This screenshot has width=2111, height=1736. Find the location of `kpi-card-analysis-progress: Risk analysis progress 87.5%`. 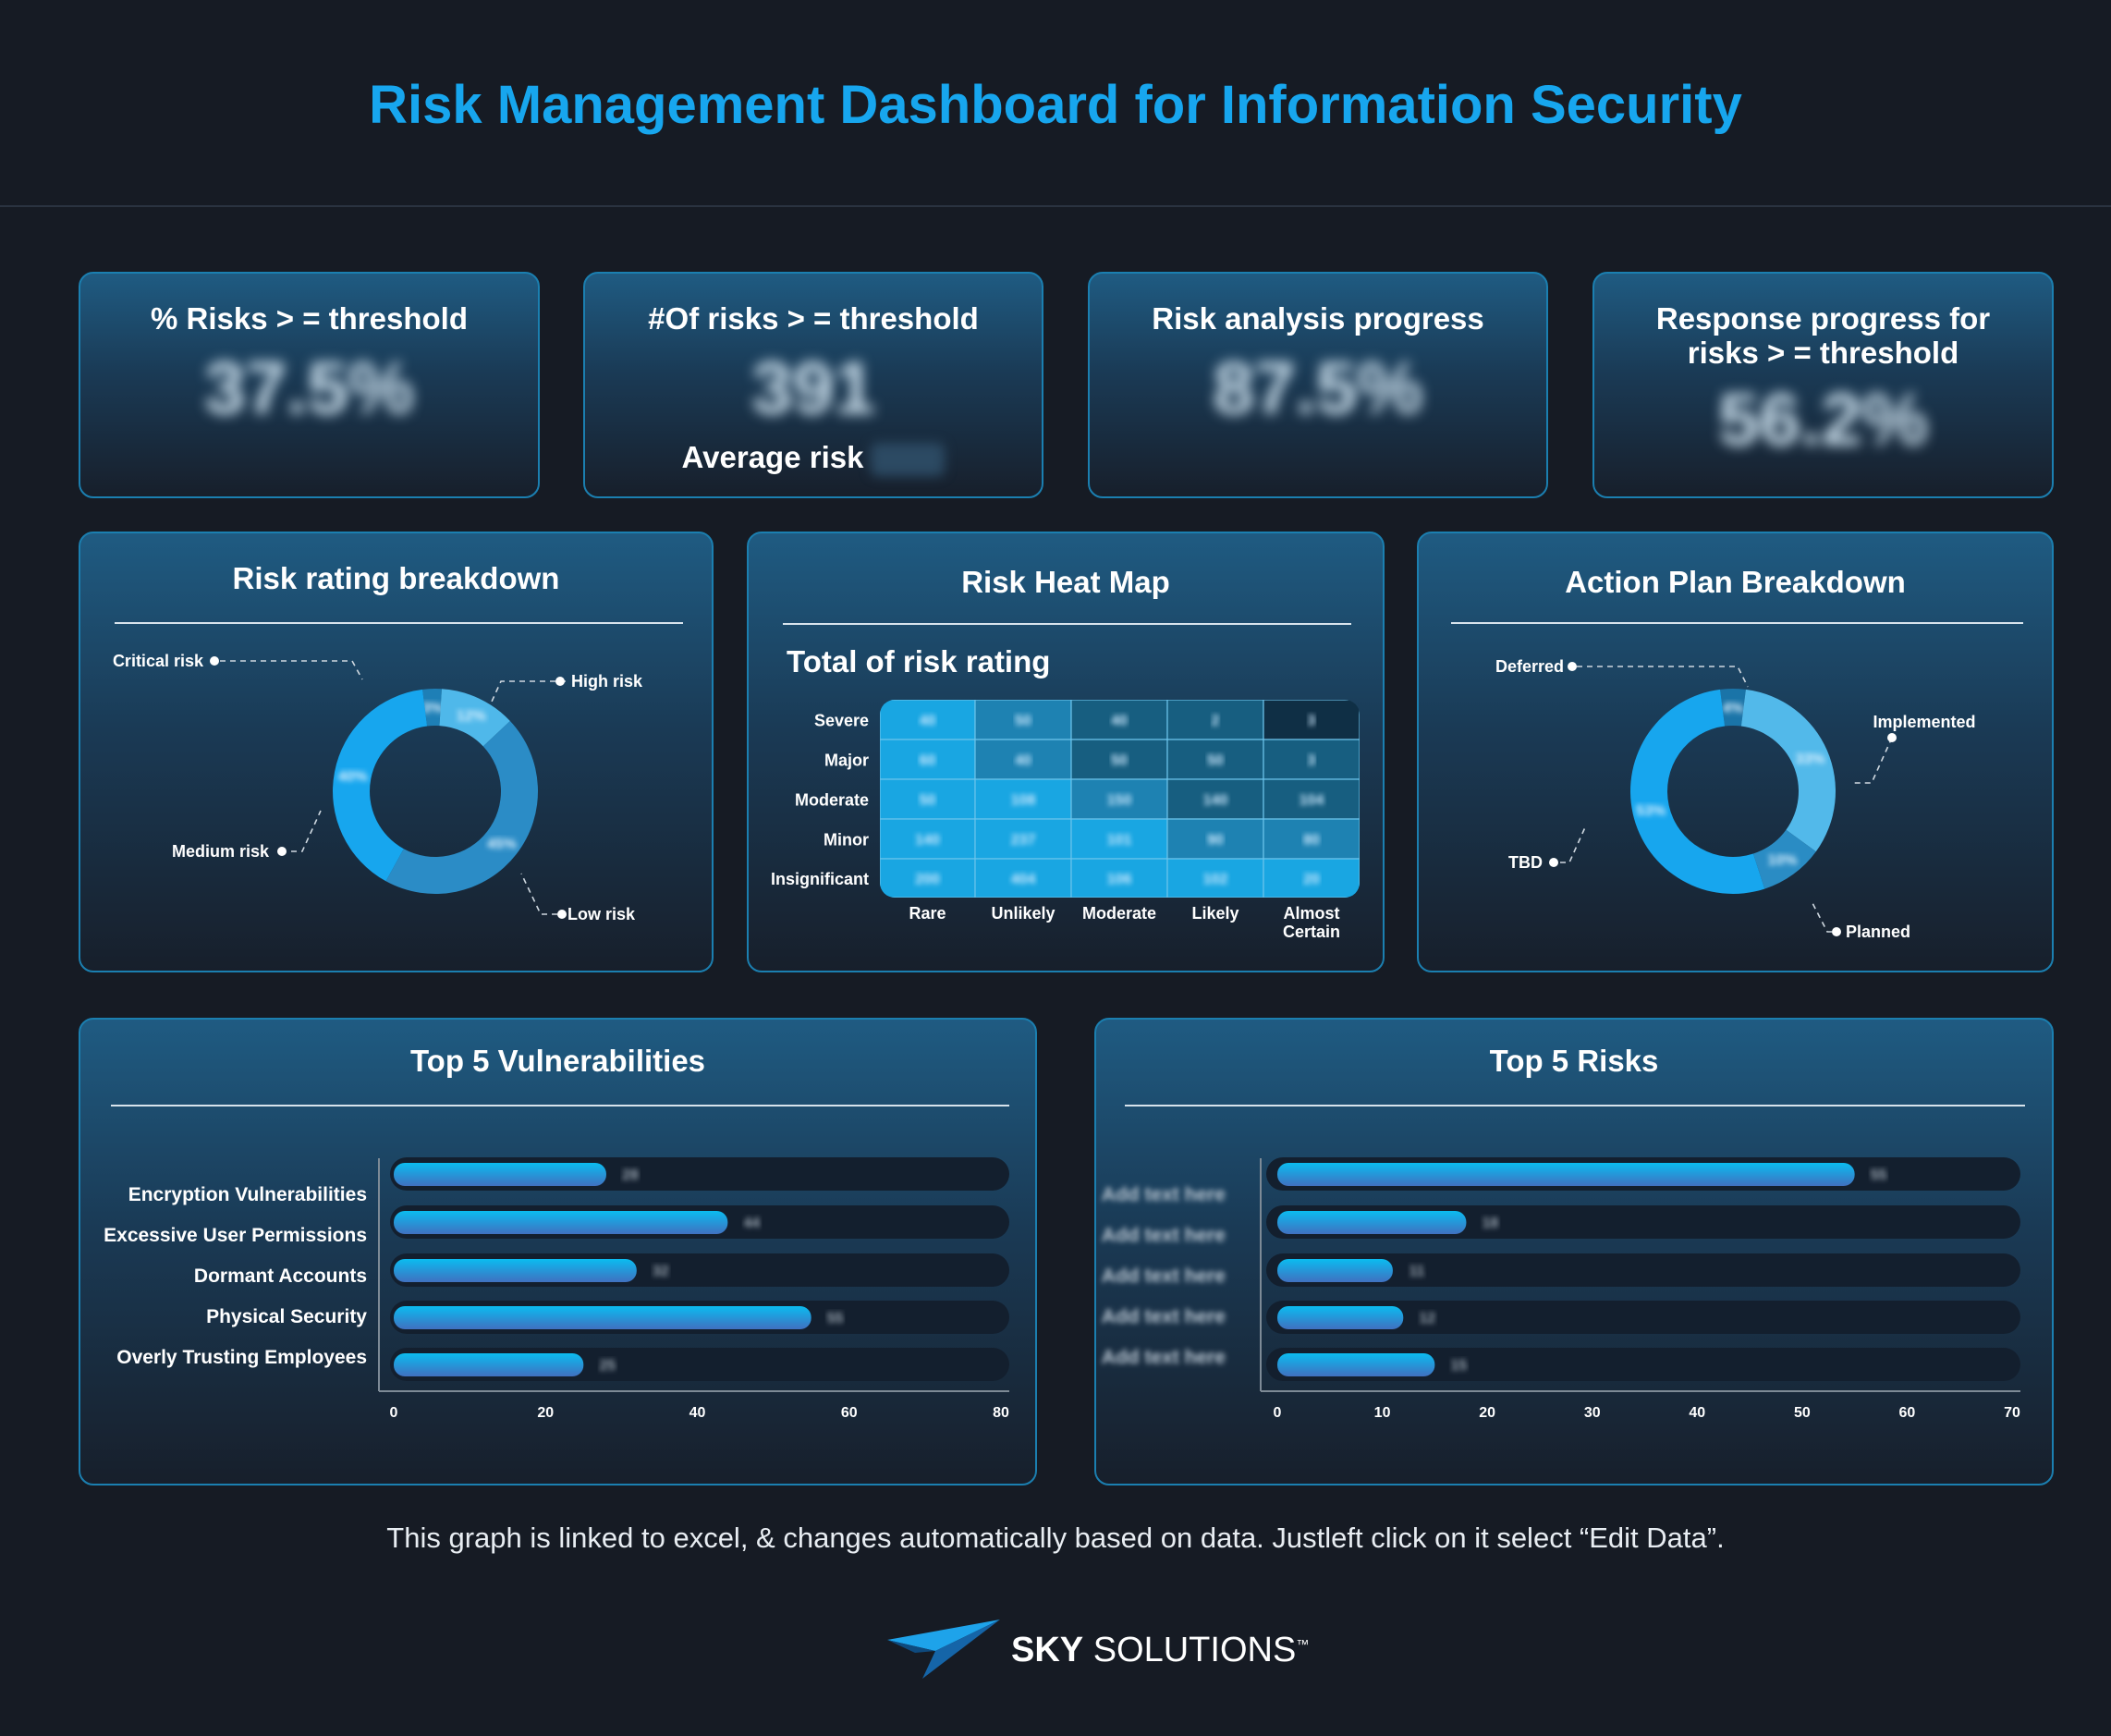

kpi-card-analysis-progress: Risk analysis progress 87.5% is located at coordinates (1318, 385).